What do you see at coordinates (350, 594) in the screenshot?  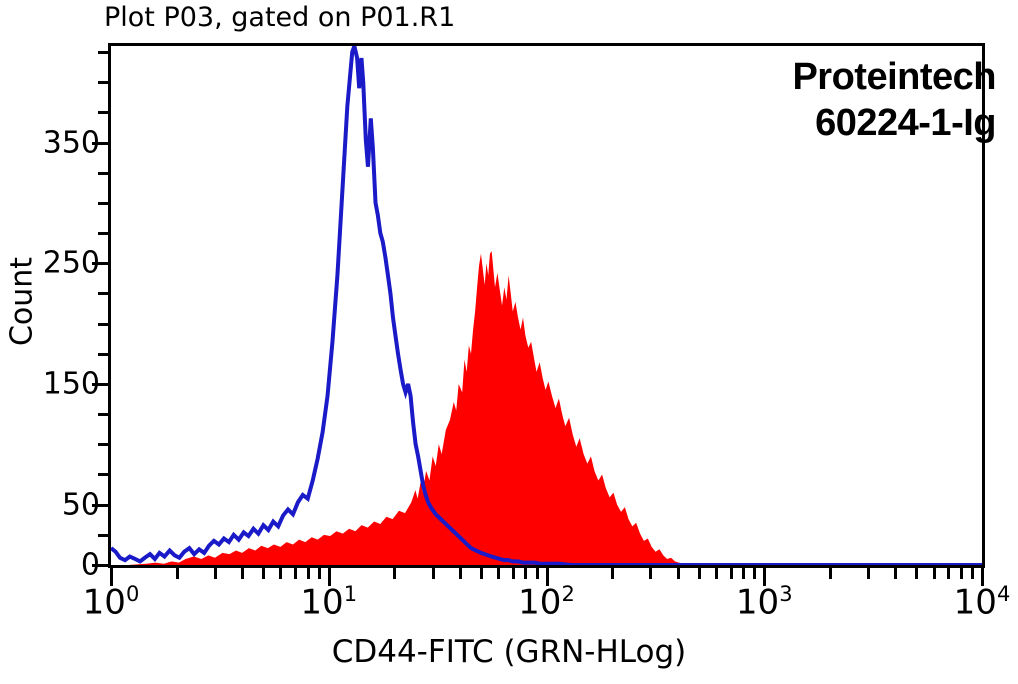 I see `x-tick-exponent: 1` at bounding box center [350, 594].